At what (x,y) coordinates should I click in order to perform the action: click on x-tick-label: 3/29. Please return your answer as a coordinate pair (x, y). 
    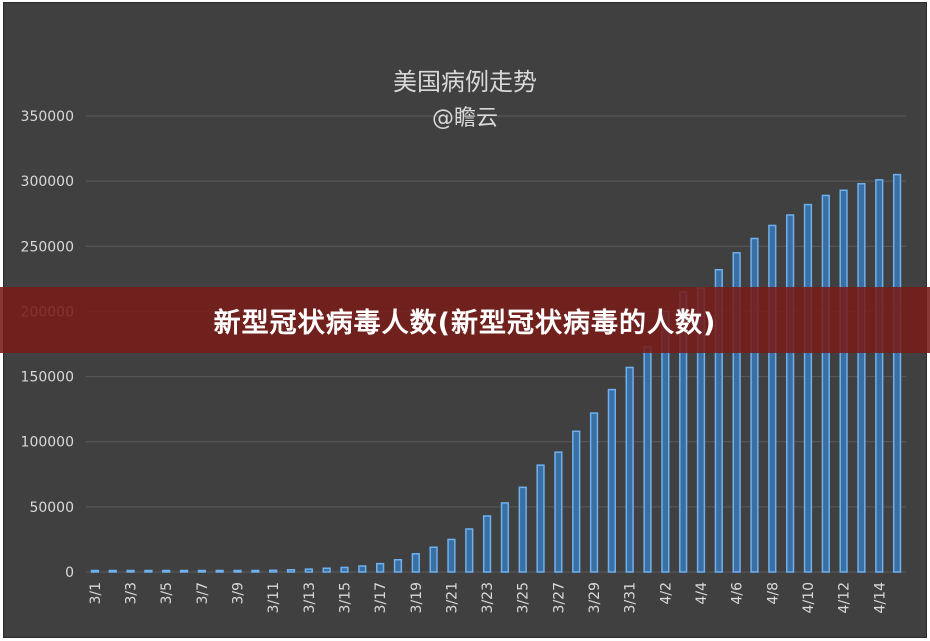
    Looking at the image, I should click on (595, 597).